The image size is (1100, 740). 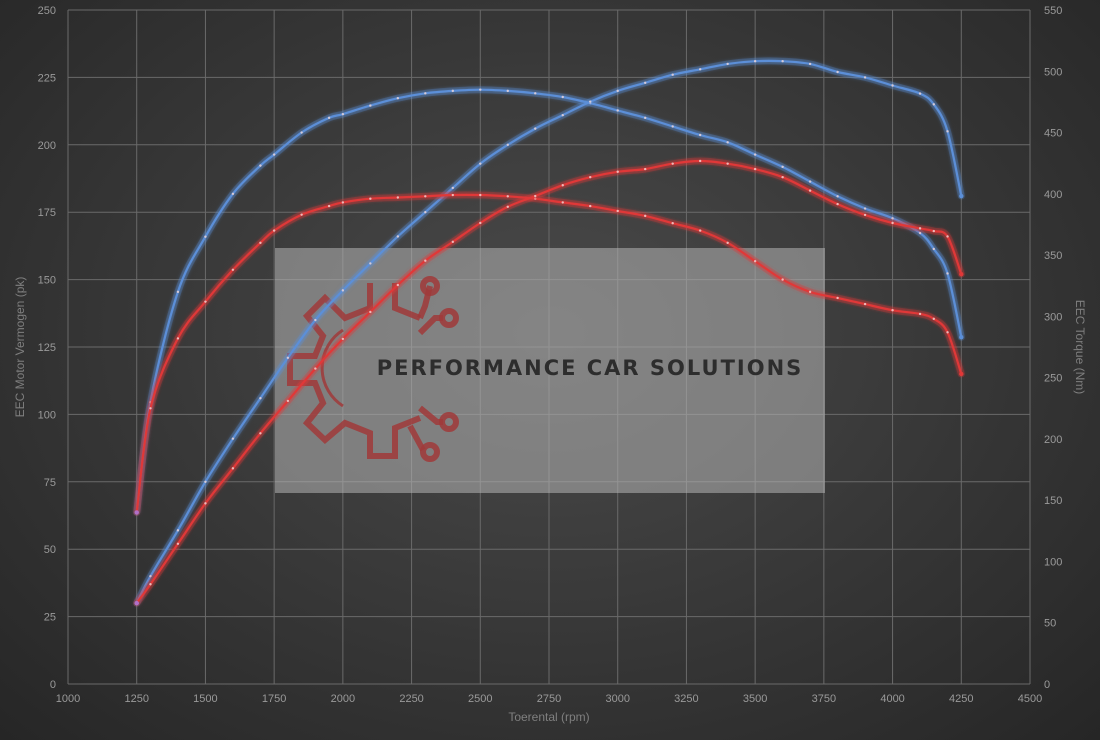 I want to click on y-left-tick-label: 125, so click(x=47, y=348).